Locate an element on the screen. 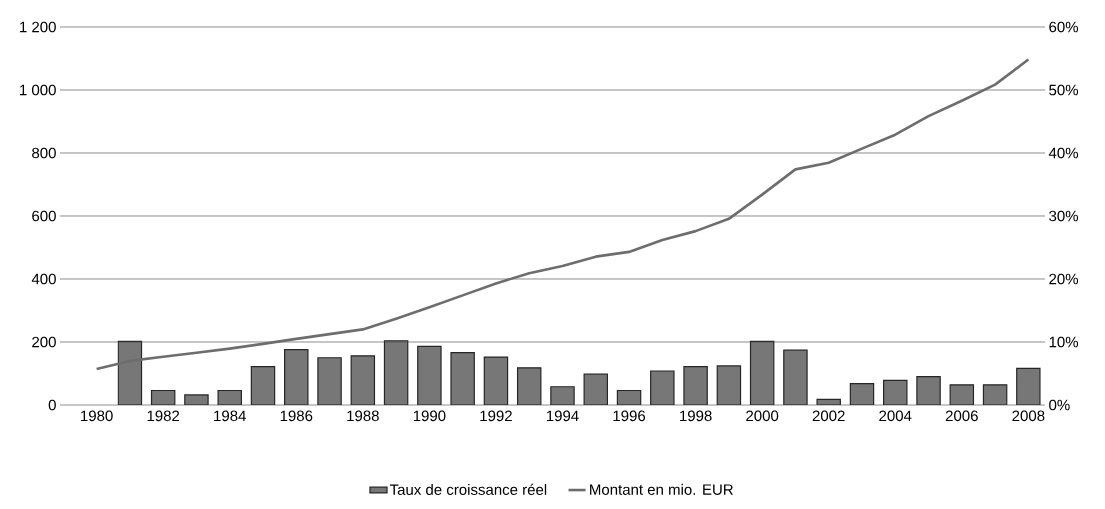 Image resolution: width=1105 pixels, height=509 pixels. x-tick-label: 1996 is located at coordinates (629, 416).